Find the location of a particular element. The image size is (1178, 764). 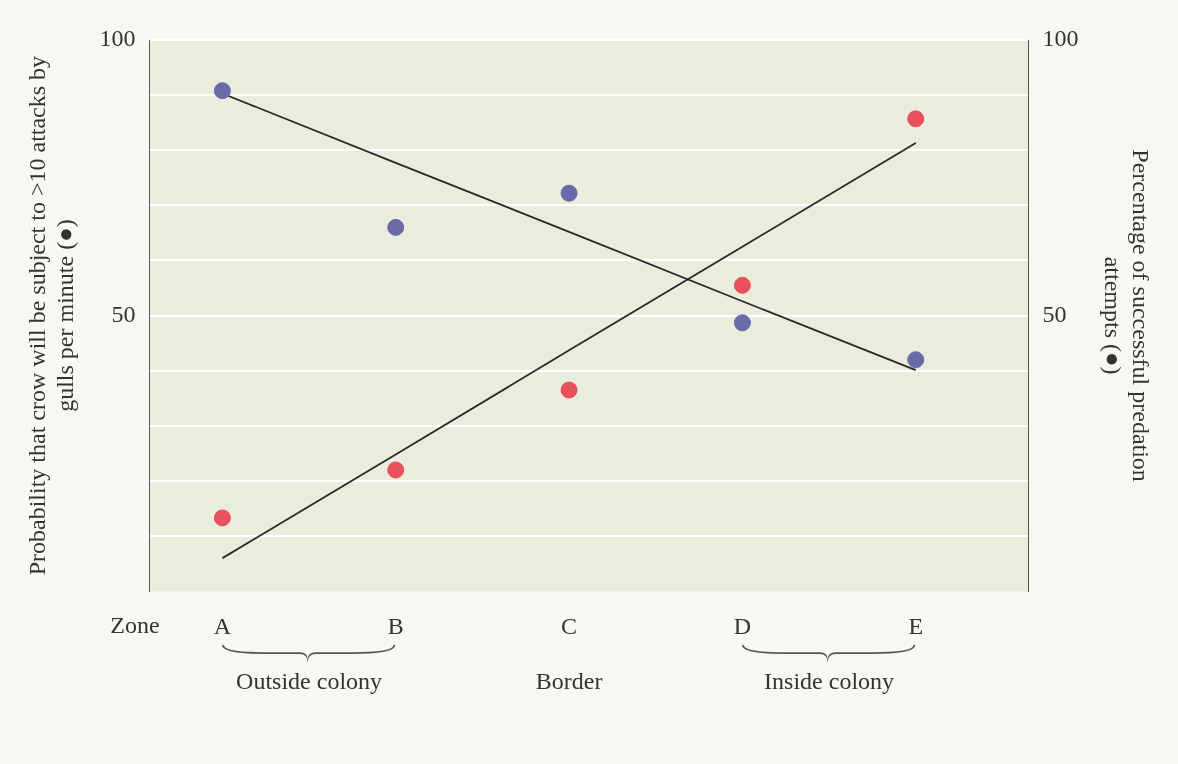

x-tick-label: A is located at coordinates (222, 625).